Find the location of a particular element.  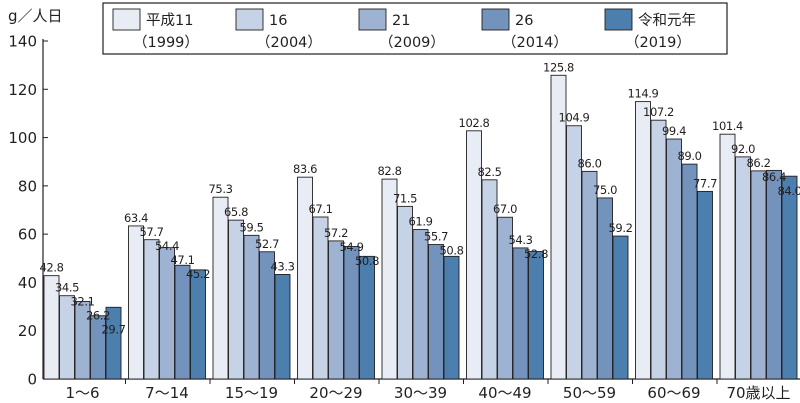

legend-series-name: 21 is located at coordinates (401, 21).